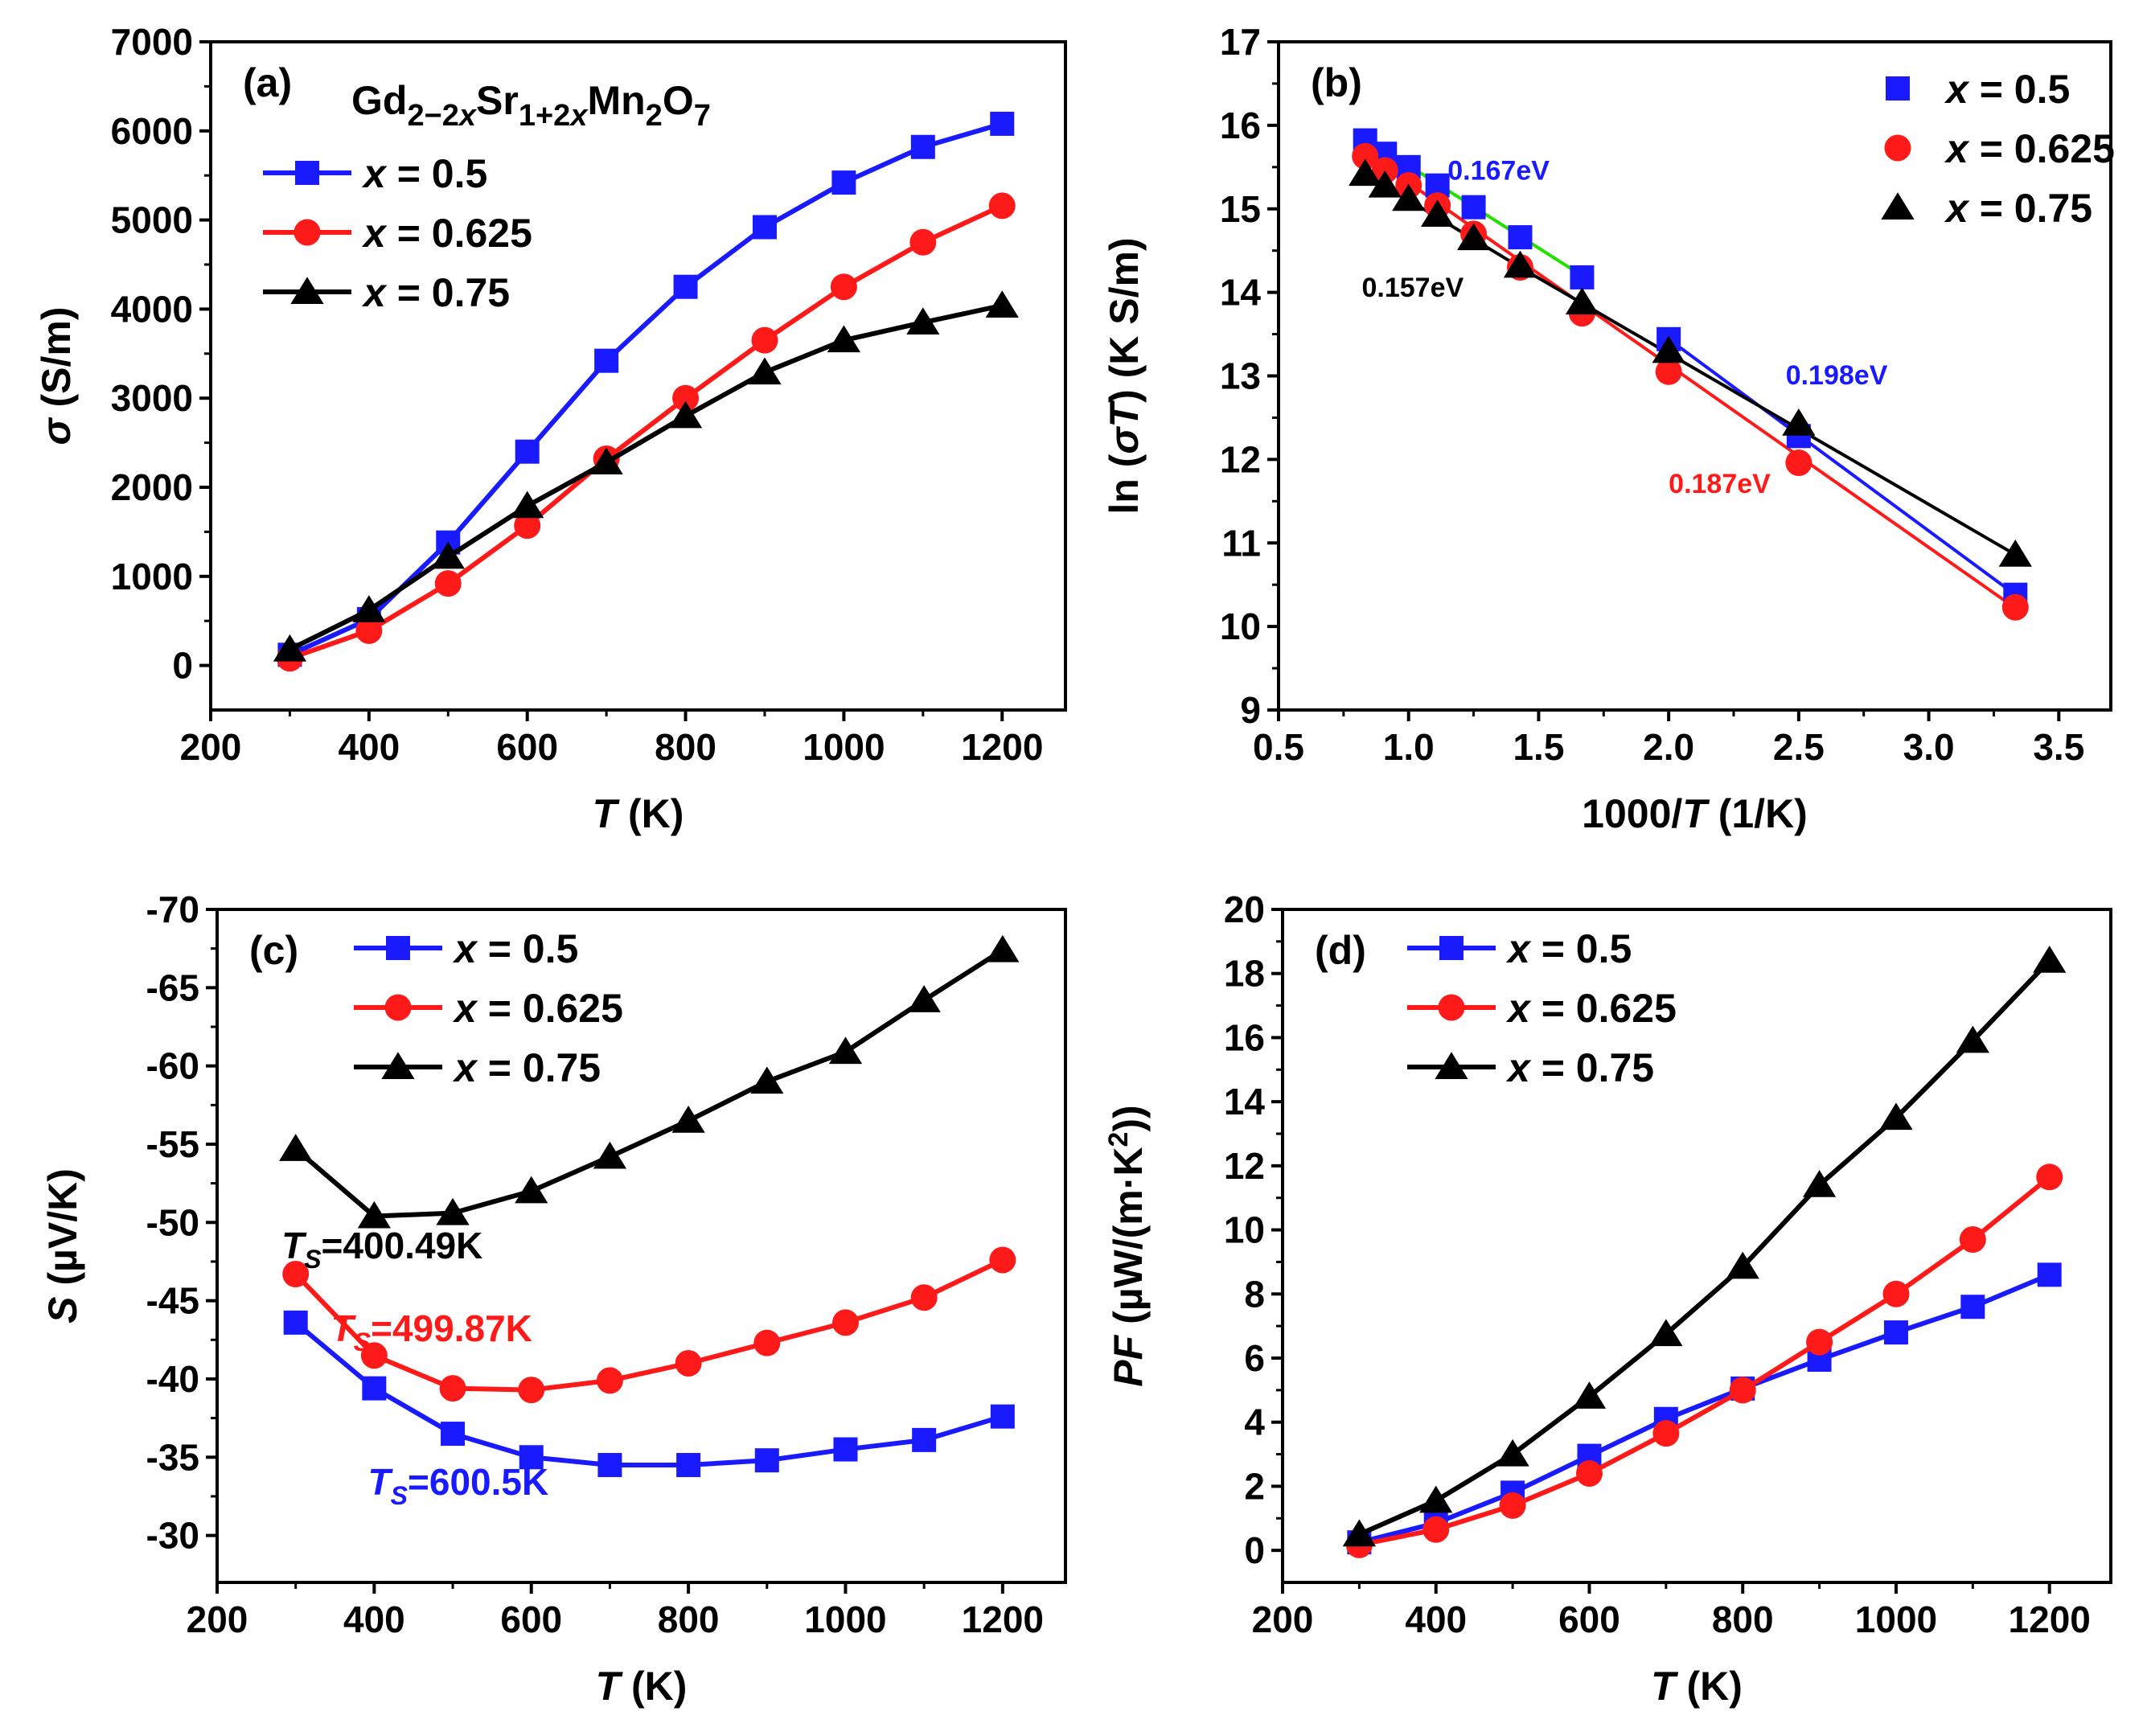  I want to click on y-tick-label: 13, so click(1240, 376).